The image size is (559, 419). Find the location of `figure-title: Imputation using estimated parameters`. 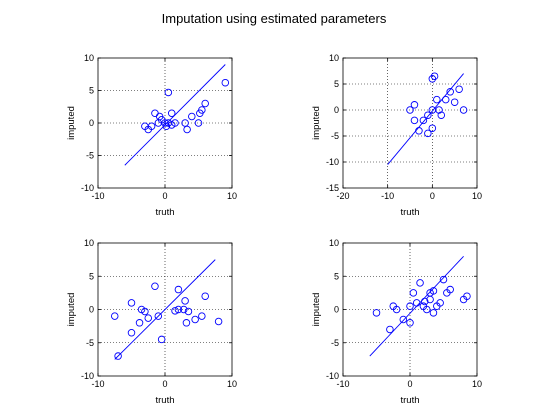

figure-title: Imputation using estimated parameters is located at coordinates (274, 18).